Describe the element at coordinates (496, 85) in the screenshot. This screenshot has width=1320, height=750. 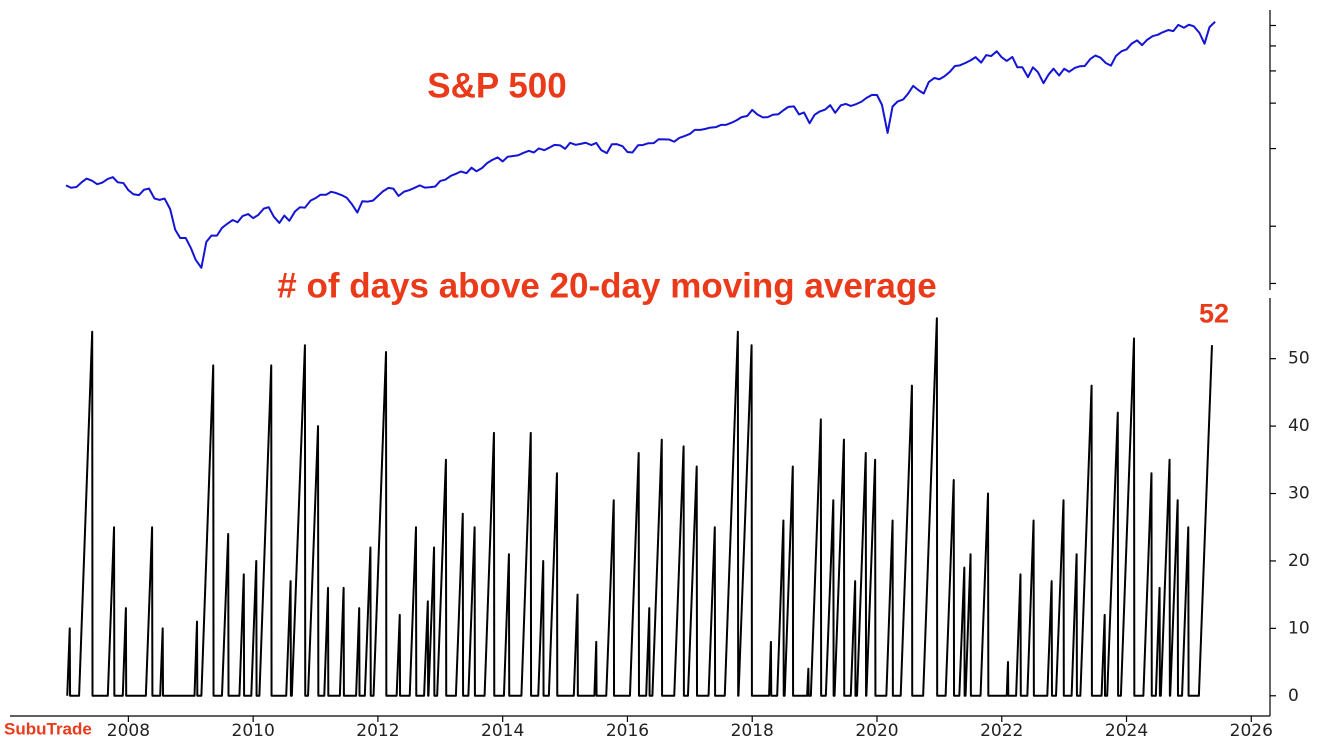
I see `chart-title: S&P 500` at that location.